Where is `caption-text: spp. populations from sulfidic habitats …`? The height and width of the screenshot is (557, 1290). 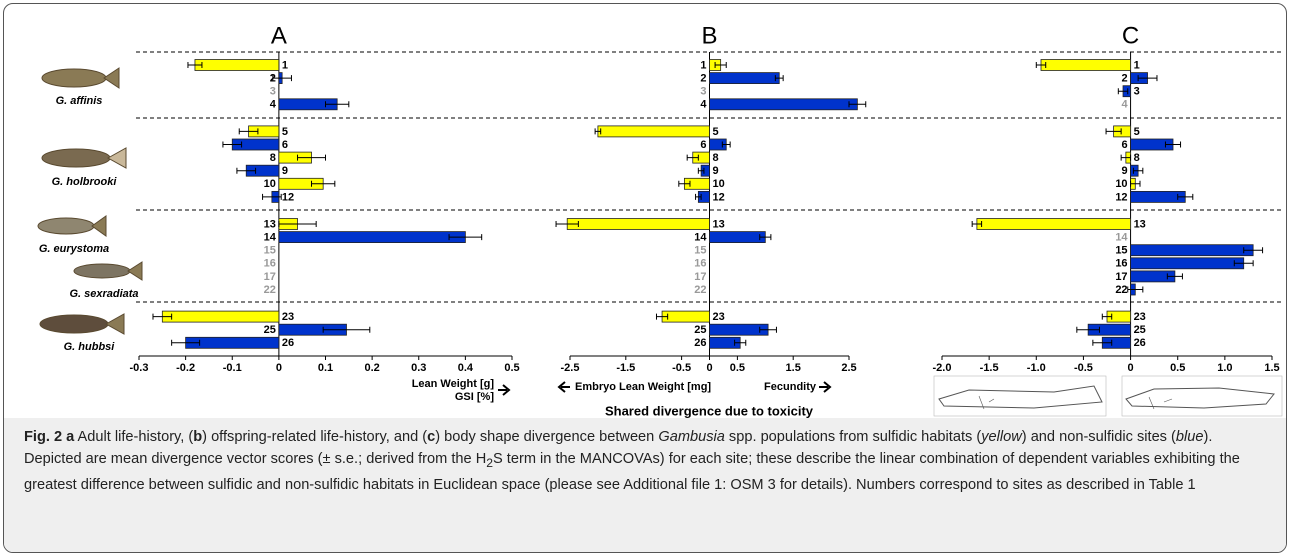
caption-text: spp. populations from sulfidic habitats … is located at coordinates (853, 437).